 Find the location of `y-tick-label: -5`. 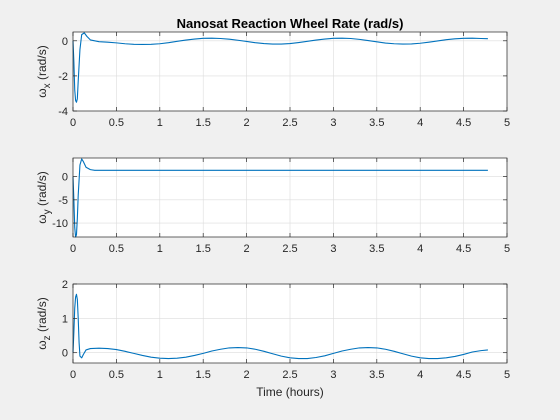

y-tick-label: -5 is located at coordinates (63, 201).